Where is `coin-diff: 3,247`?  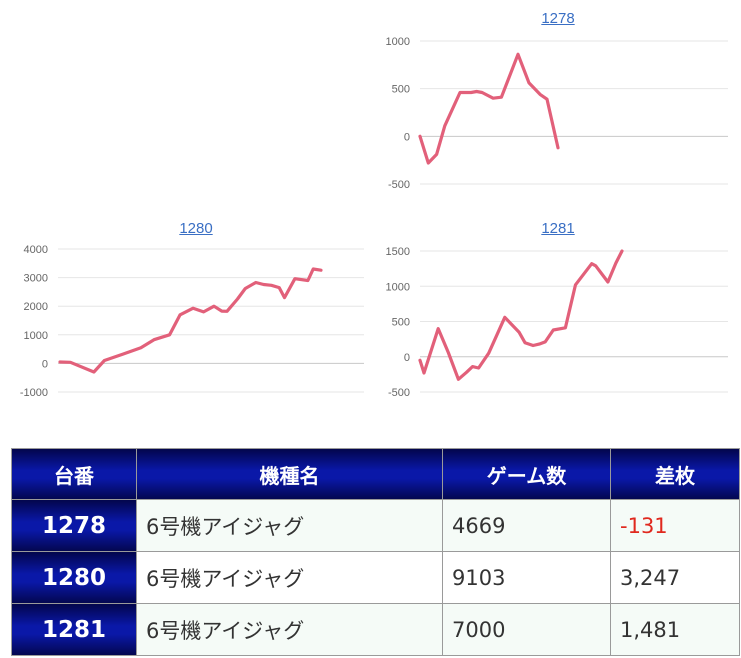
coin-diff: 3,247 is located at coordinates (675, 577).